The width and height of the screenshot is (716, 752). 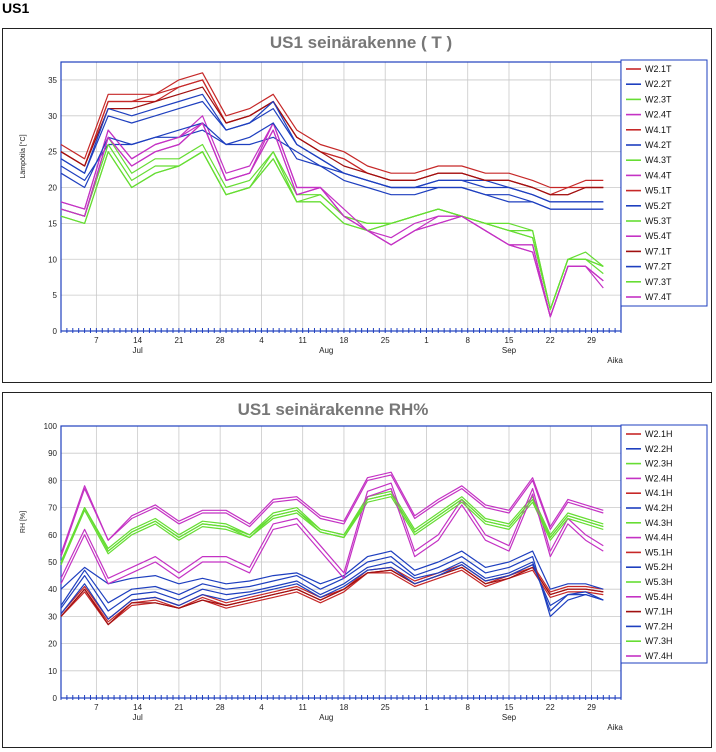 I want to click on chart-title: US1 seinärakenne RH%, so click(x=333, y=409).